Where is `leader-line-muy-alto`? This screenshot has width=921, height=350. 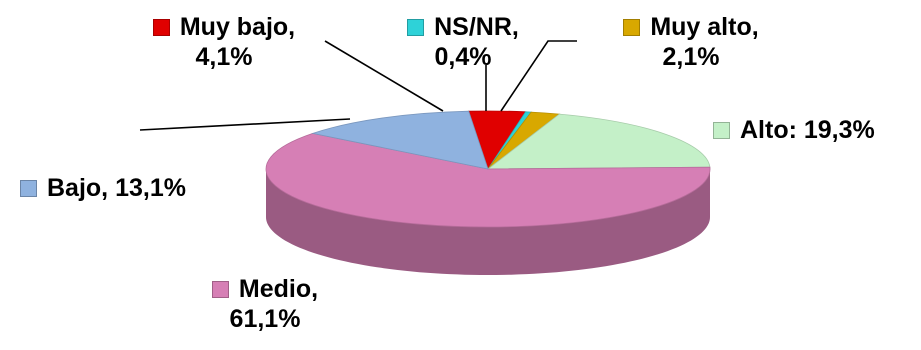
leader-line-muy-alto is located at coordinates (538, 76).